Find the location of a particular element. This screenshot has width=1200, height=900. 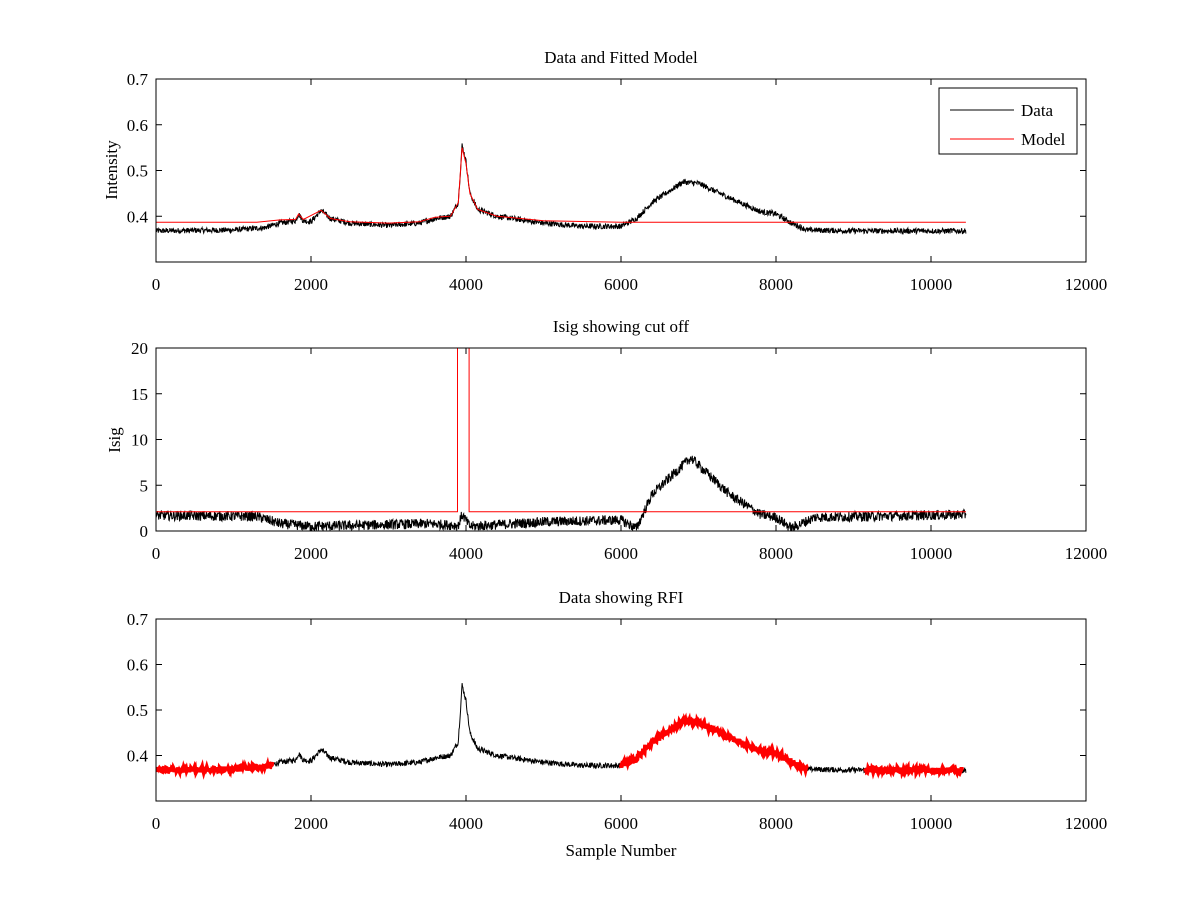

y-tick-label: 5 is located at coordinates (144, 485).